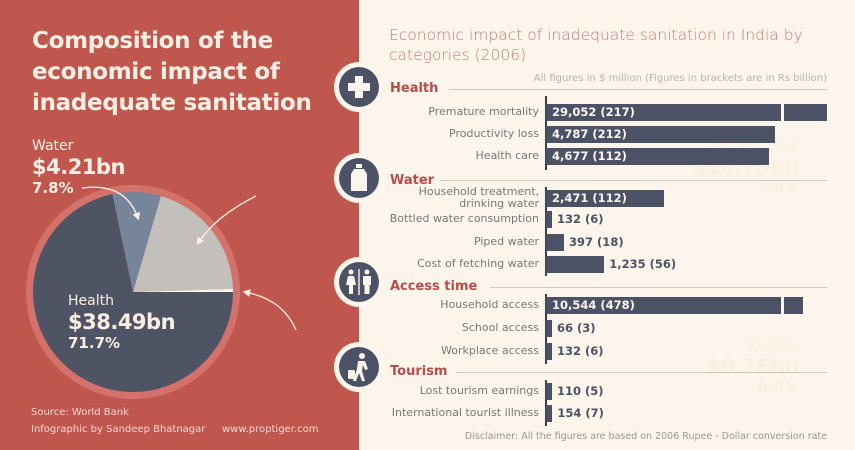 This screenshot has height=450, width=855. What do you see at coordinates (489, 304) in the screenshot?
I see `bar-label: Household access` at bounding box center [489, 304].